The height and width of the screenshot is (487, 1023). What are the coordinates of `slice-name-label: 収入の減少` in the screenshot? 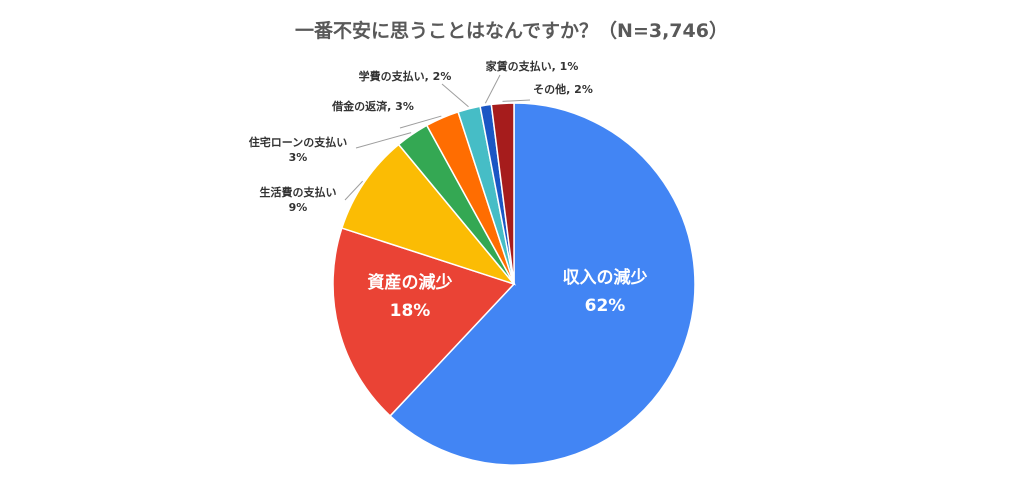 It's located at (605, 277).